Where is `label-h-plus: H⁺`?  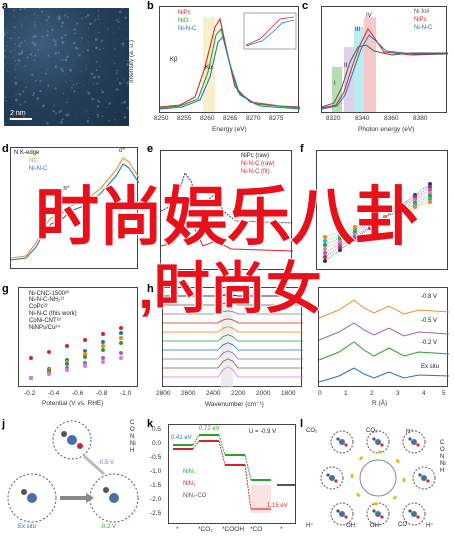 label-h-plus: H⁺ is located at coordinates (410, 432).